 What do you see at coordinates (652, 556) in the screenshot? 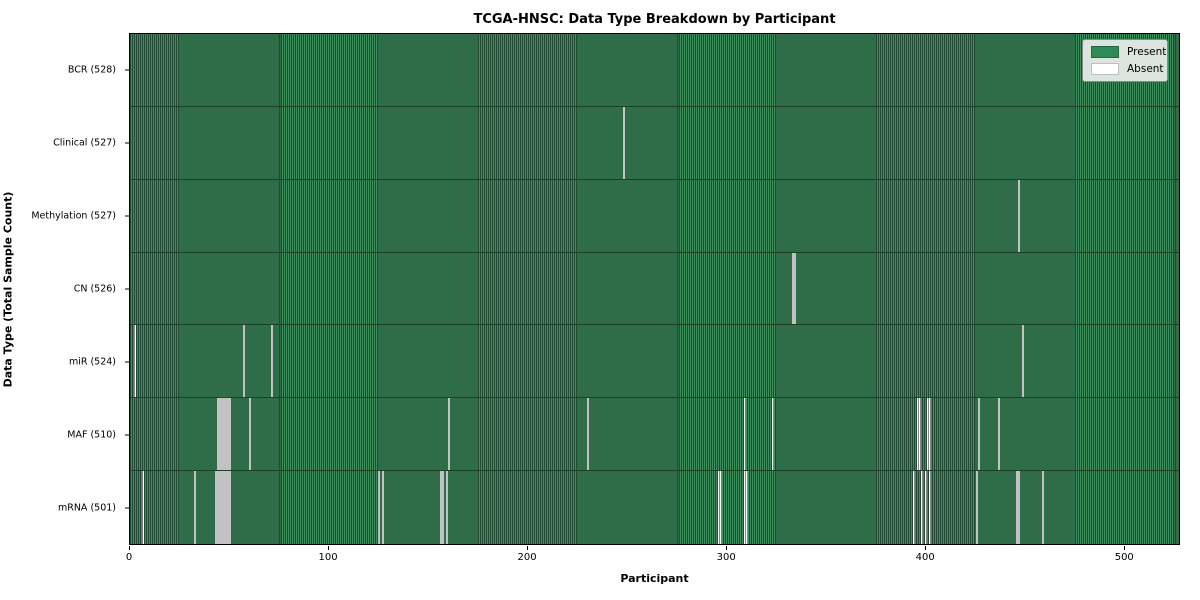
I see `x-axis: 0 100 200 300 400 500` at bounding box center [652, 556].